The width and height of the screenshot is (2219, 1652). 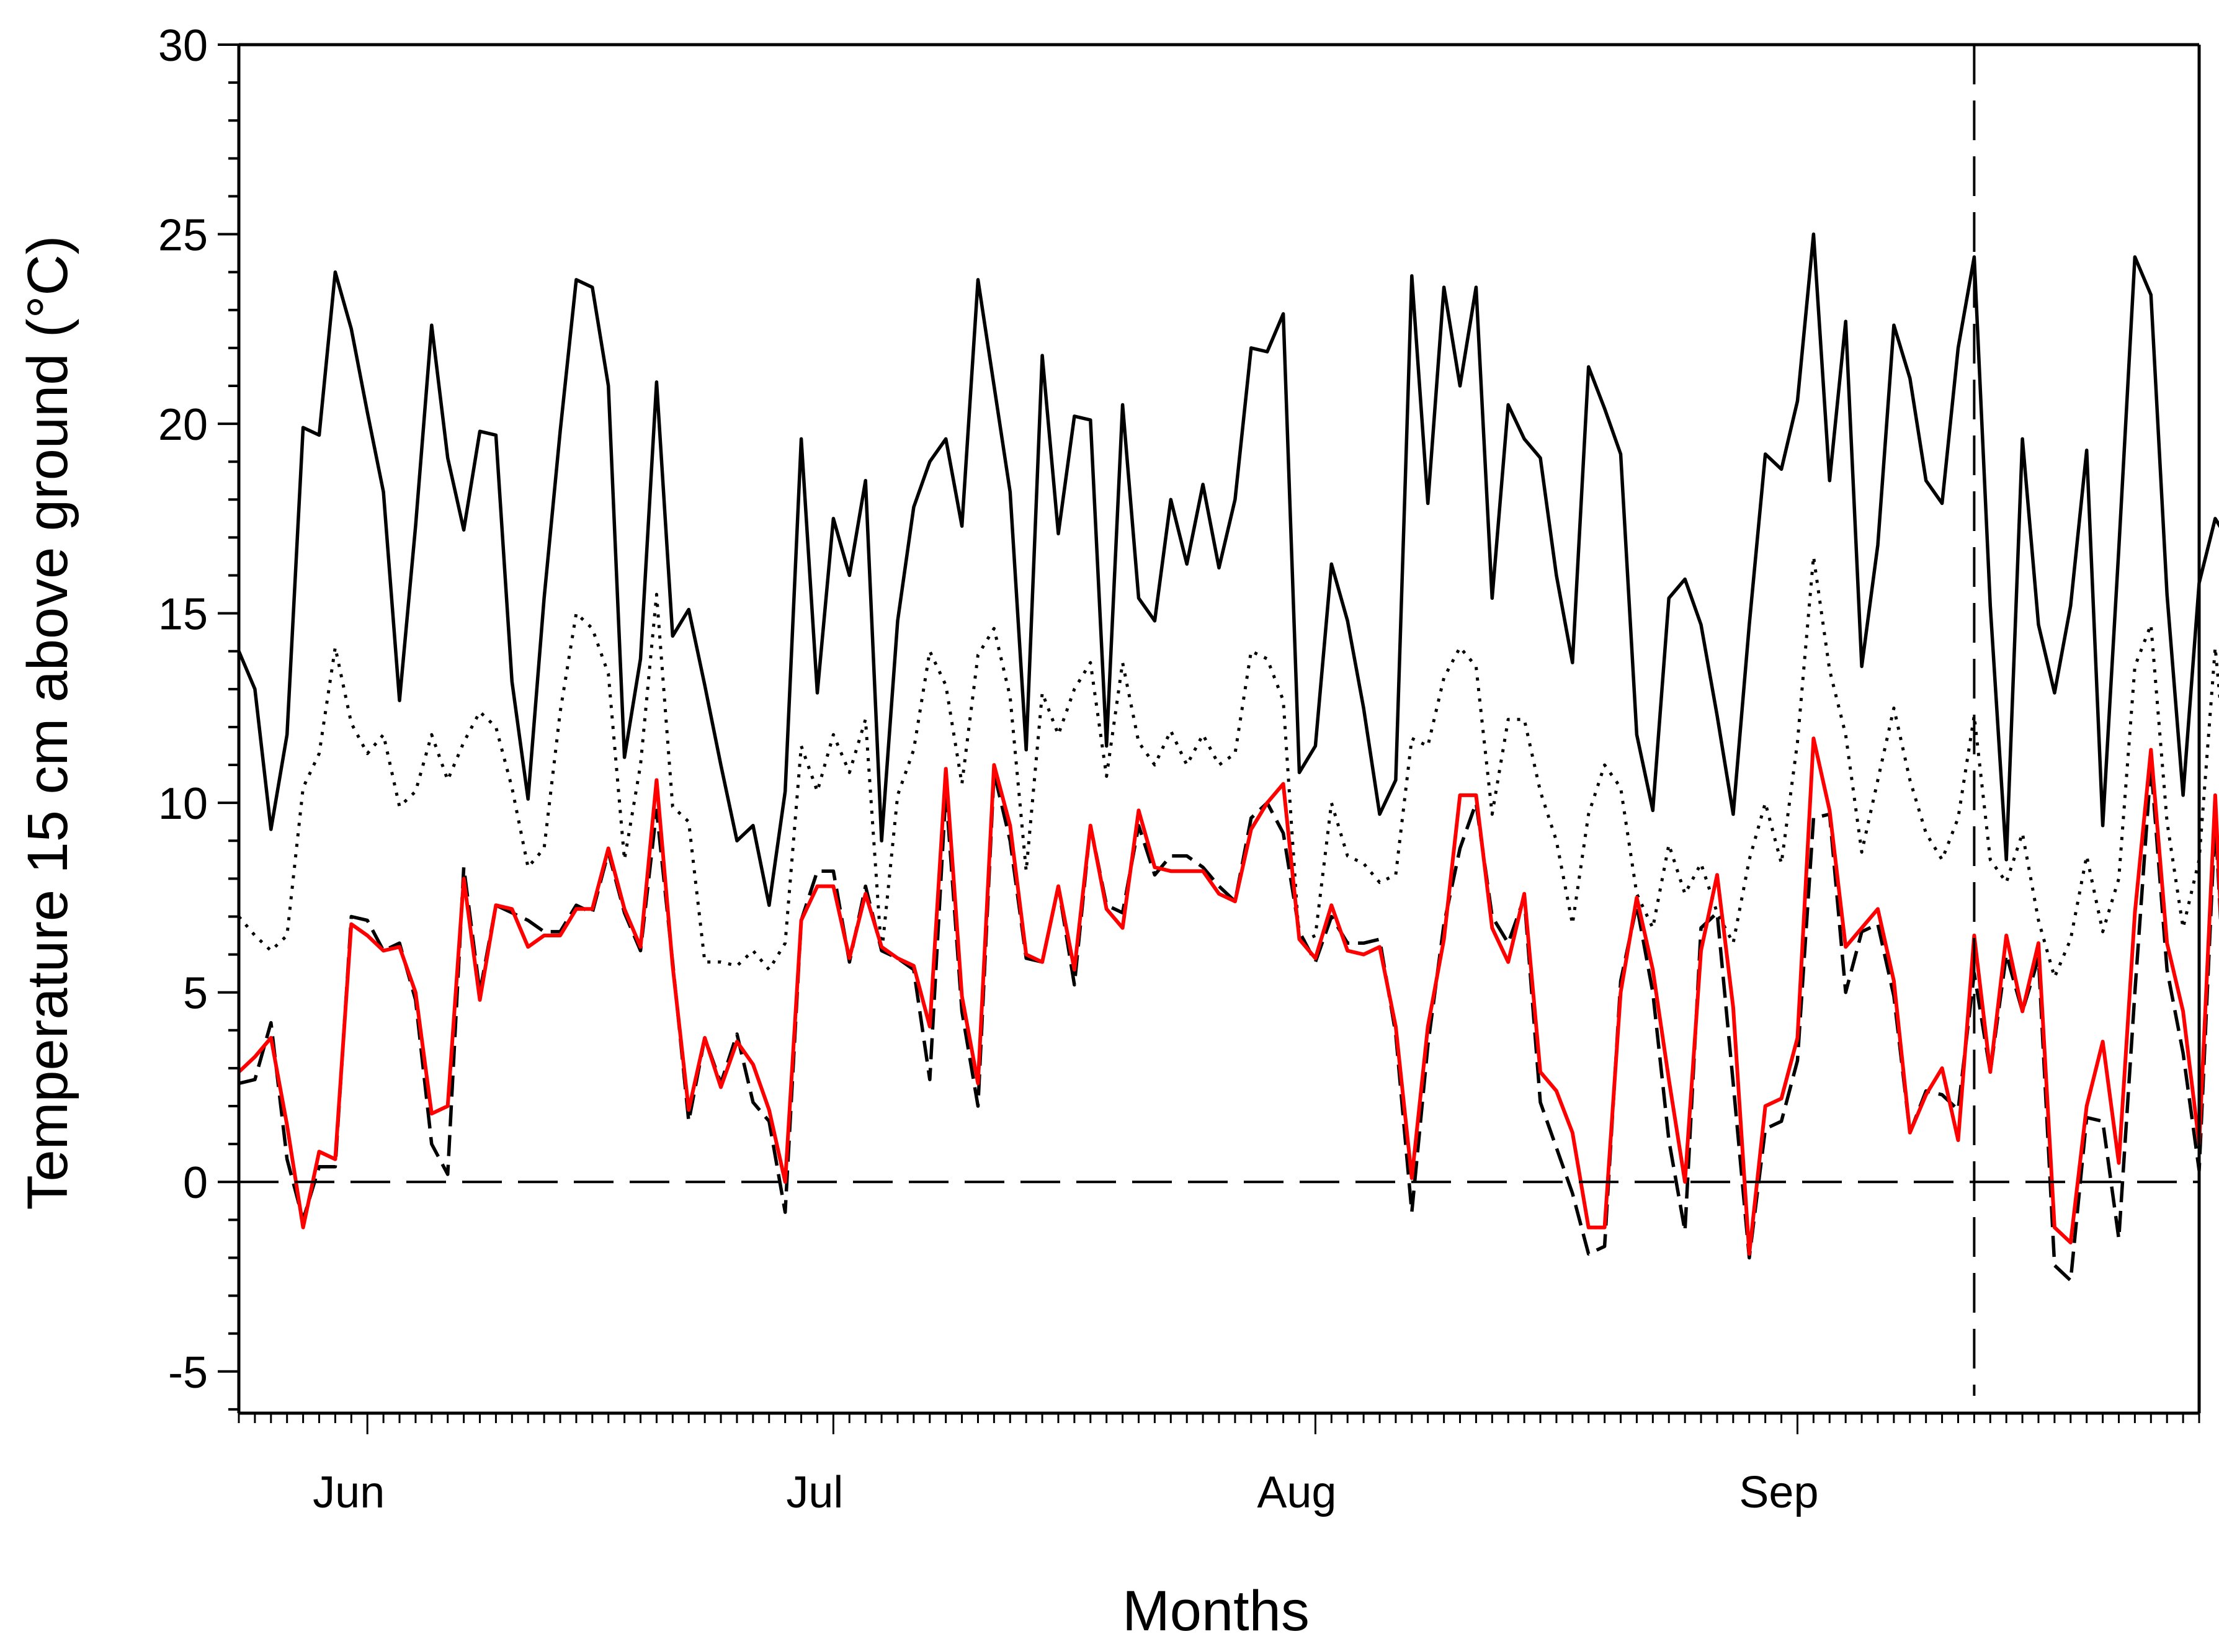 I want to click on y-tick-label: 5, so click(x=195, y=994).